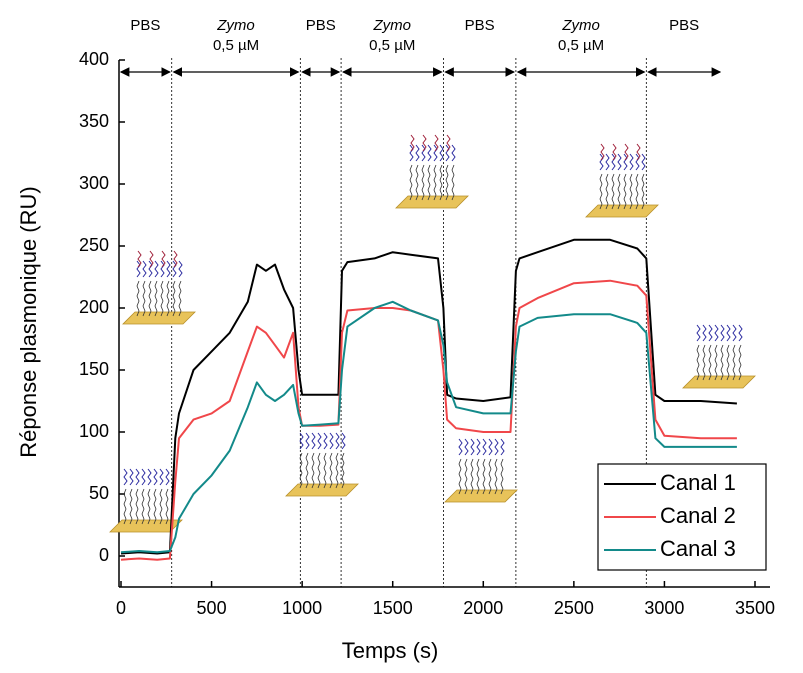 The height and width of the screenshot is (673, 803). I want to click on y-tick-label: 200, so click(94, 307).